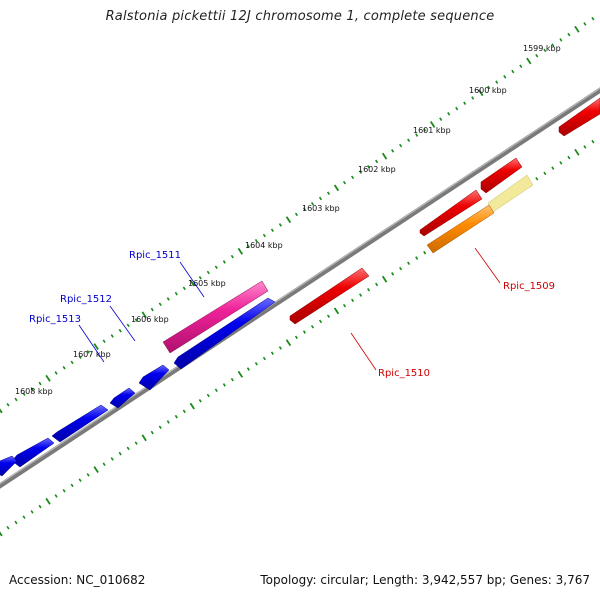  Describe the element at coordinates (155, 255) in the screenshot. I see `gene-label-rpic-1511: Rpic_1511` at that location.